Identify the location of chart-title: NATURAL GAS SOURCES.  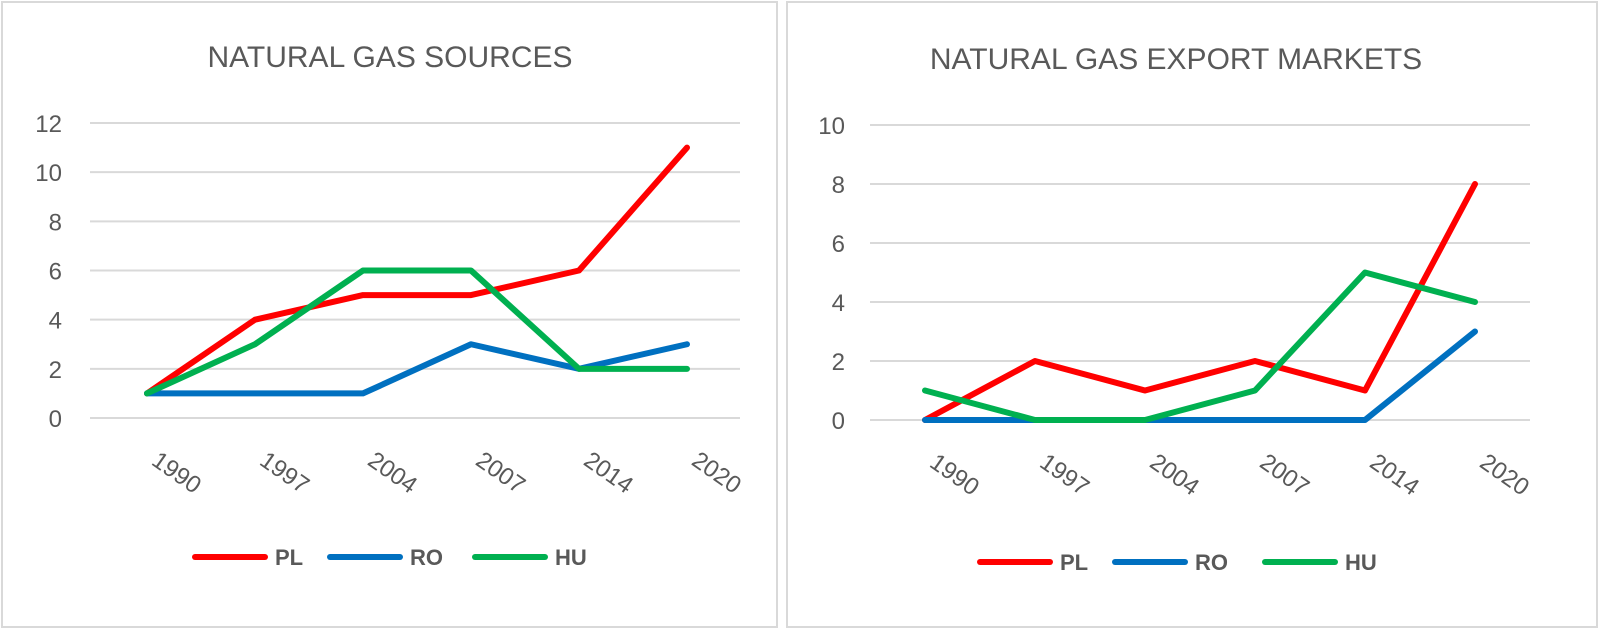
(389, 57).